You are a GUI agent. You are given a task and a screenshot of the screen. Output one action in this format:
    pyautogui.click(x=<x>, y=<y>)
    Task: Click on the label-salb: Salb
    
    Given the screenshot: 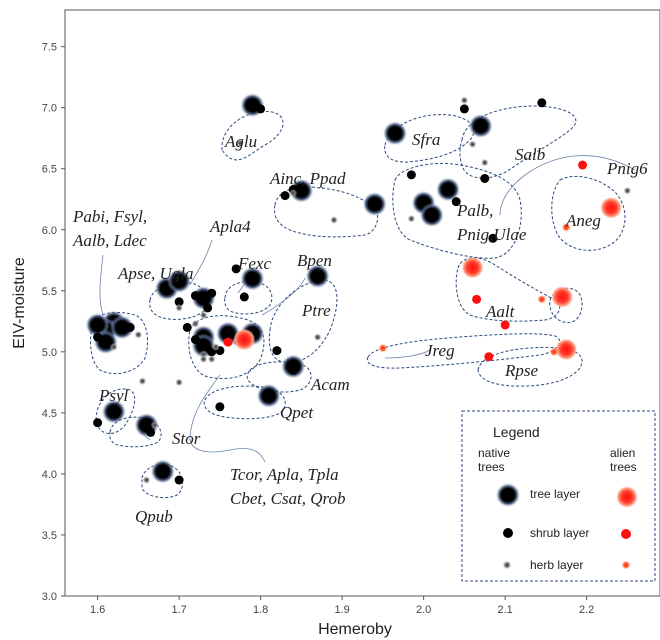 What is the action you would take?
    pyautogui.click(x=530, y=154)
    